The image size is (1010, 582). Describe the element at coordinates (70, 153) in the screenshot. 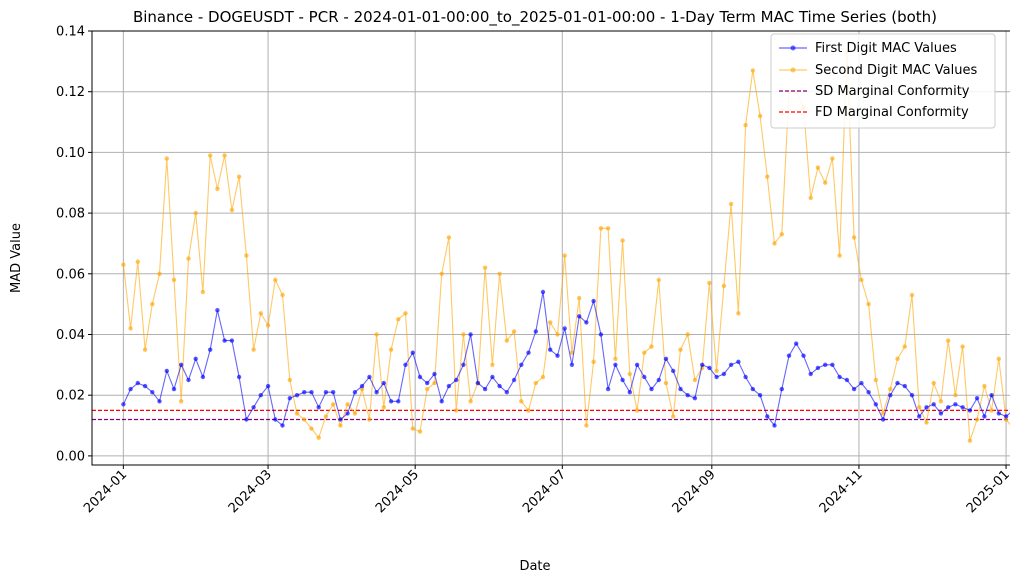

I see `y-tick-label: 0.10` at that location.